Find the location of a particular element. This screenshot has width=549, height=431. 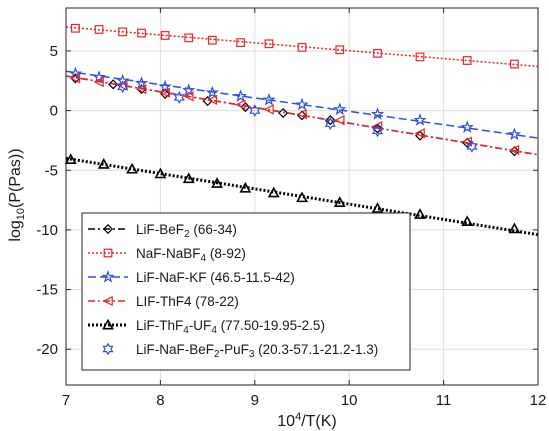

x-axis-label: 104/T(K) is located at coordinates (306, 420).